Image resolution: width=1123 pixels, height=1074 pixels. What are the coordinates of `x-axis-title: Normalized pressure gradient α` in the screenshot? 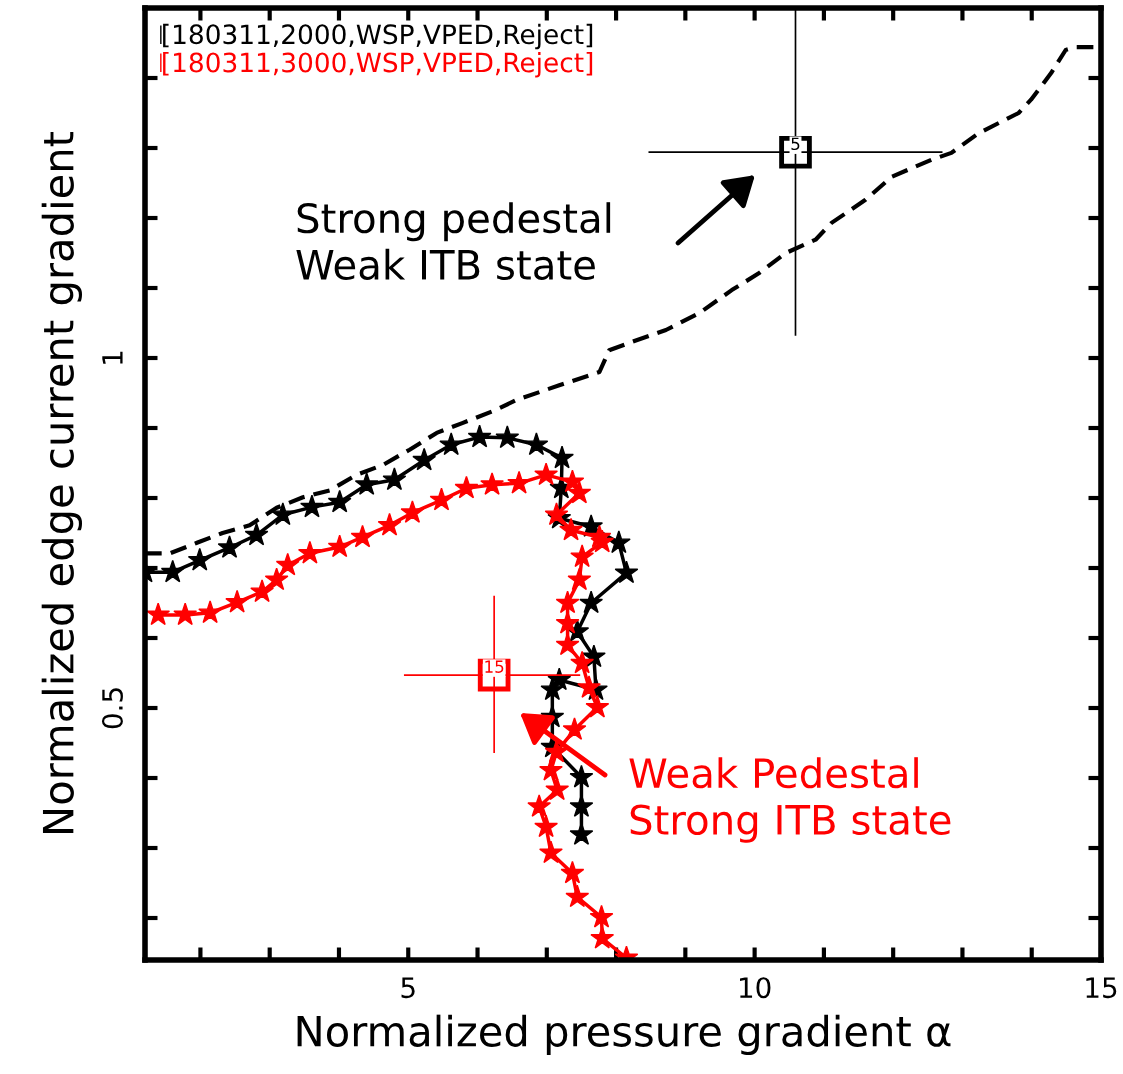 It's located at (624, 1034).